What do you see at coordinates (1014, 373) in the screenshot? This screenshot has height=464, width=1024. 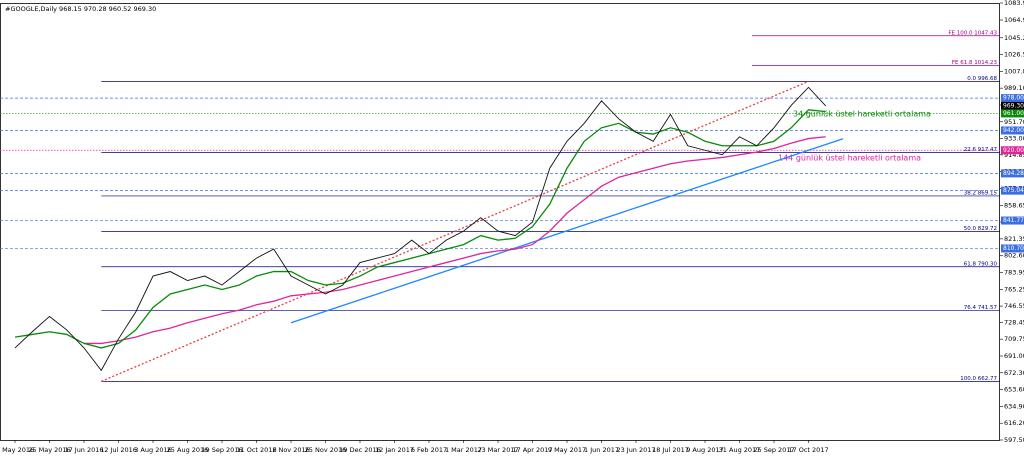 I see `y-tick-label: 672.30` at bounding box center [1014, 373].